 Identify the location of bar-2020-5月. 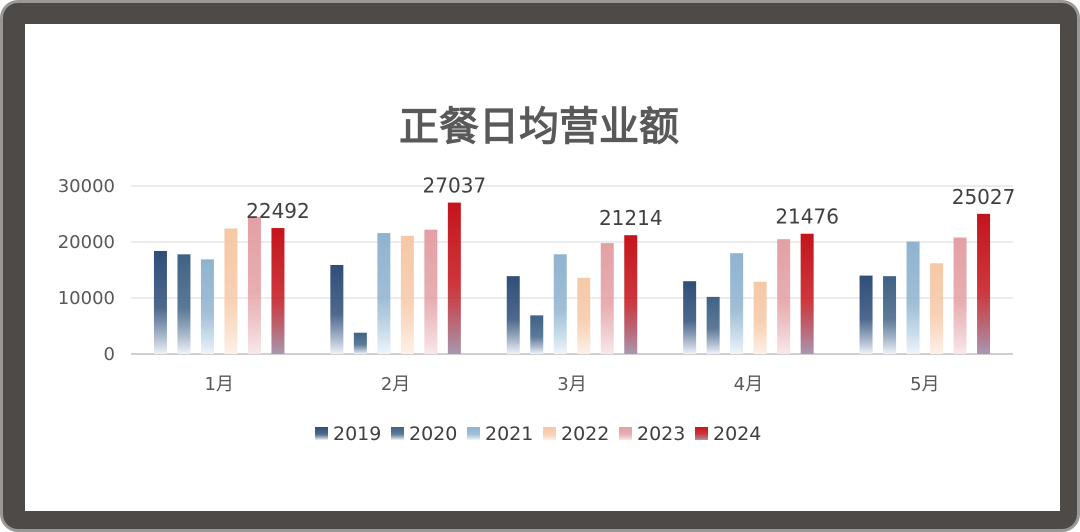
(890, 315).